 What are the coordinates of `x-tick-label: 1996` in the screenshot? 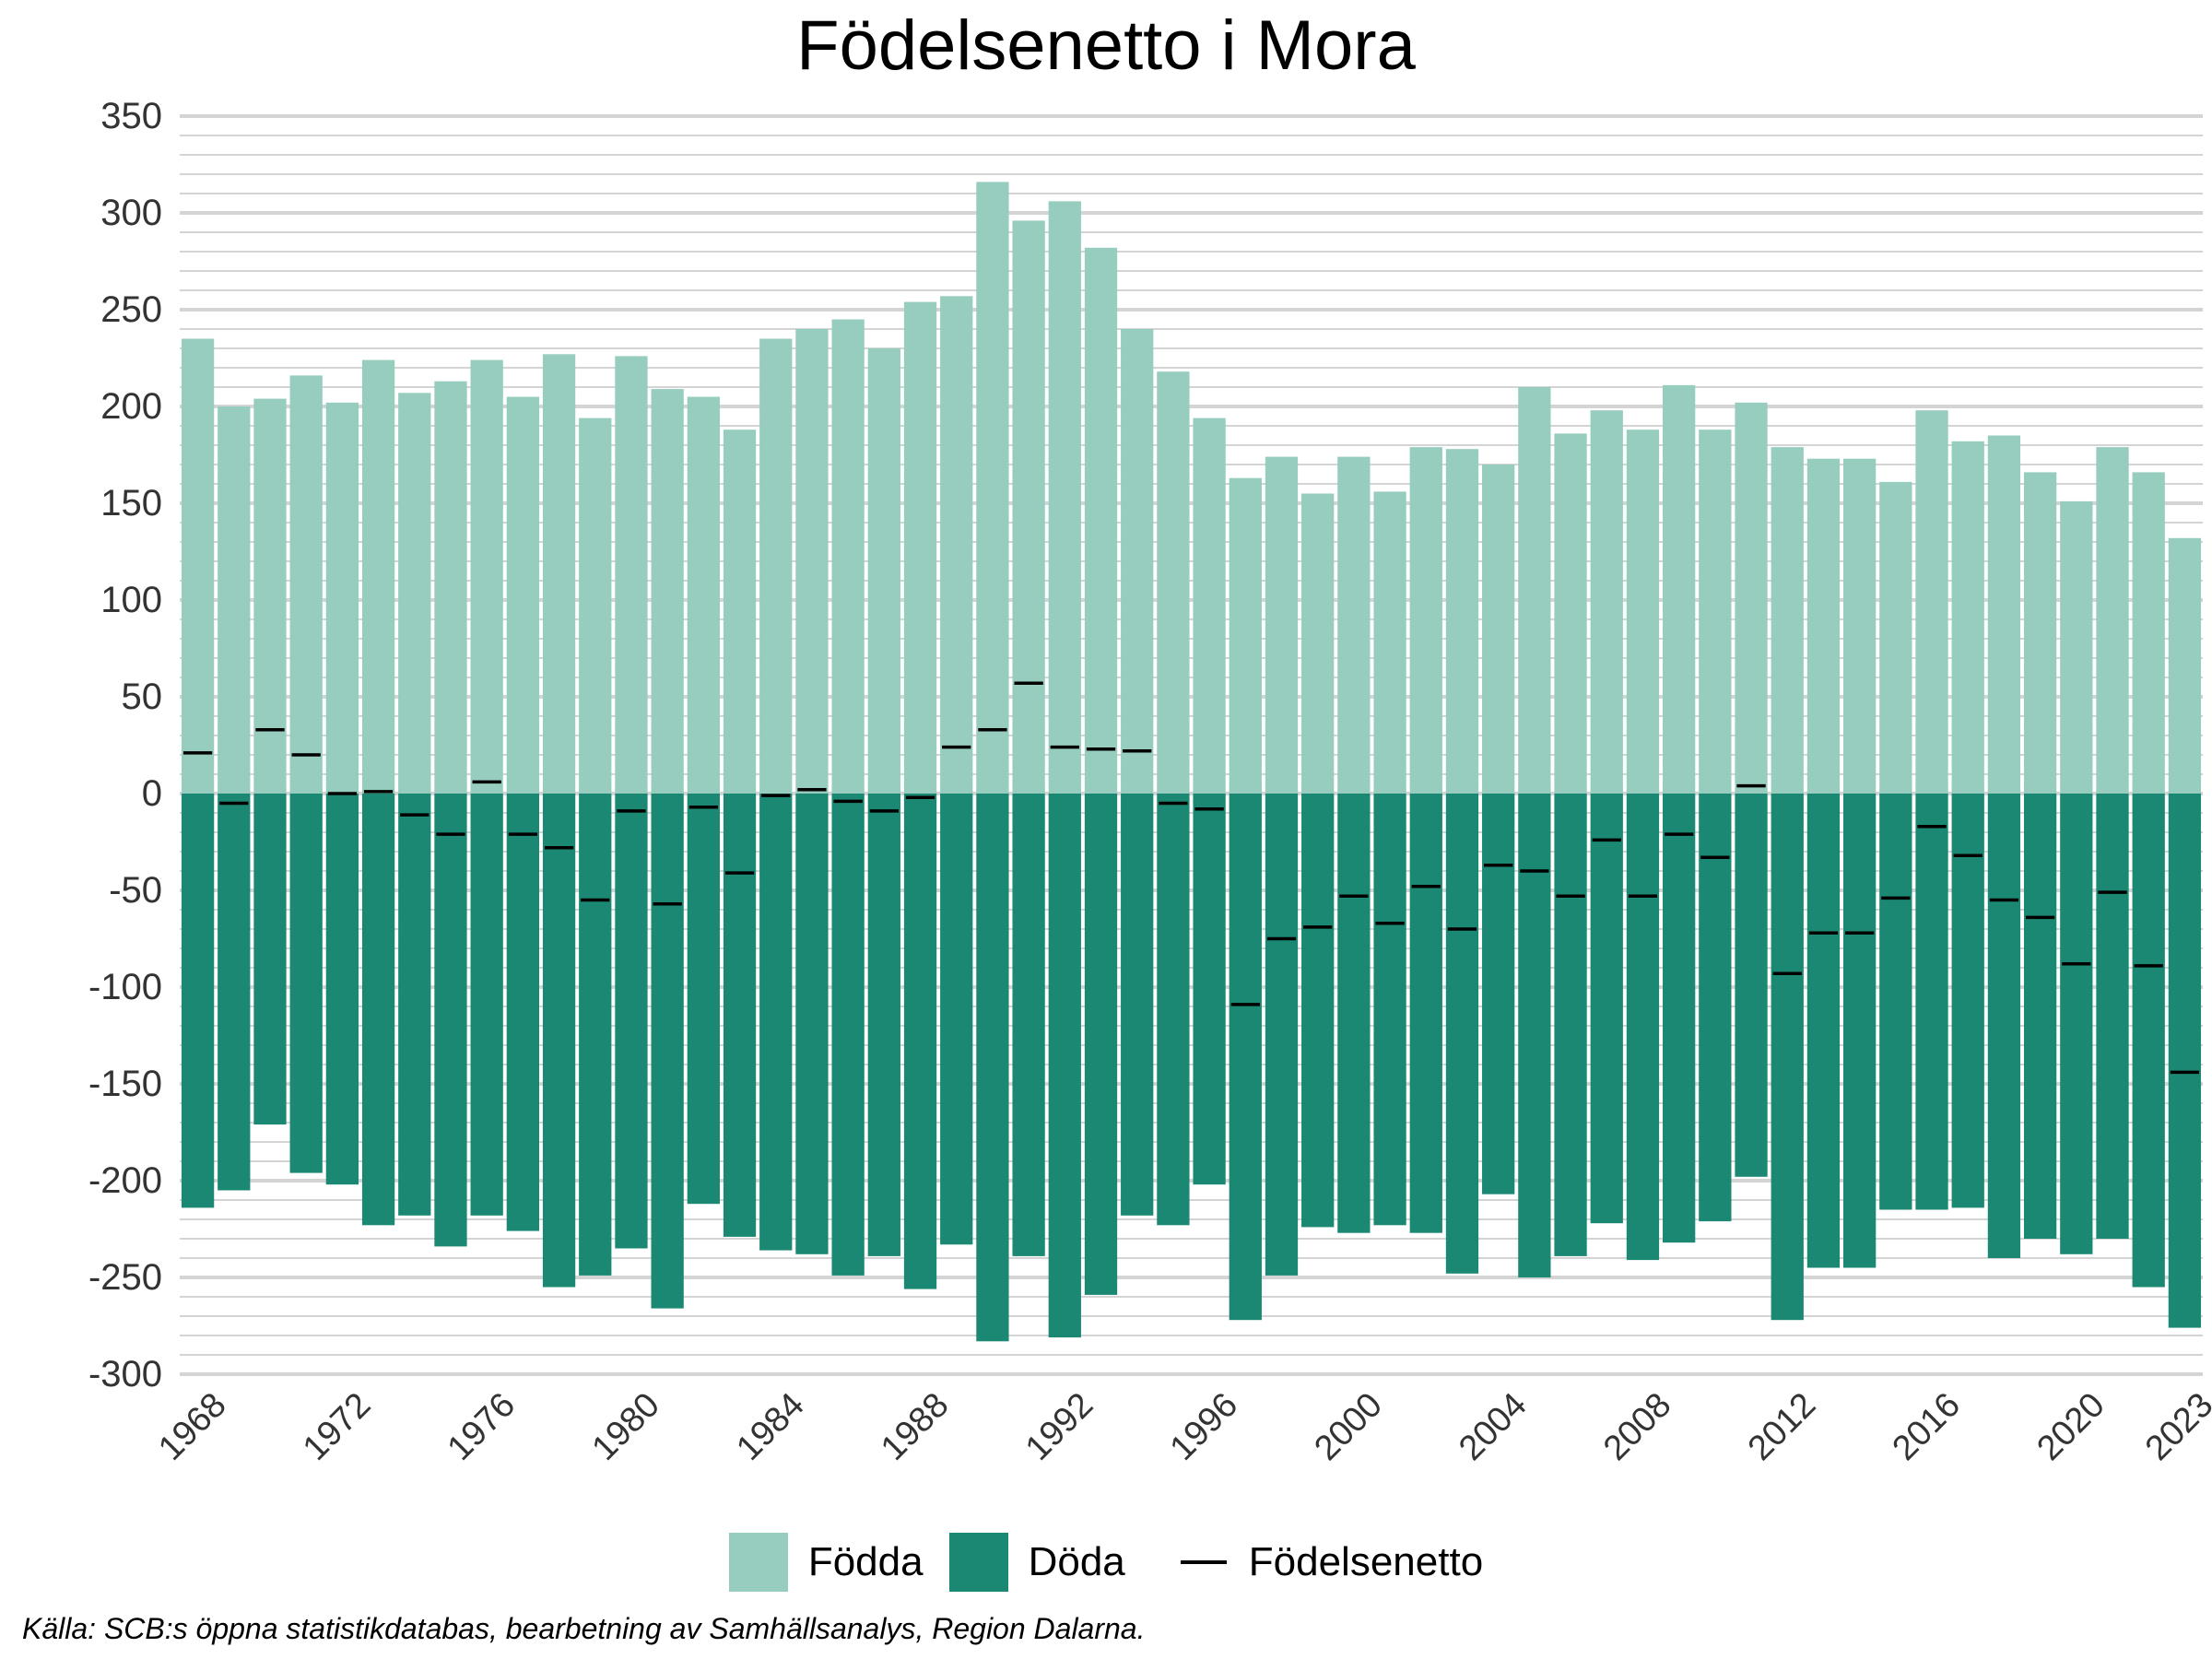 It's located at (1204, 1426).